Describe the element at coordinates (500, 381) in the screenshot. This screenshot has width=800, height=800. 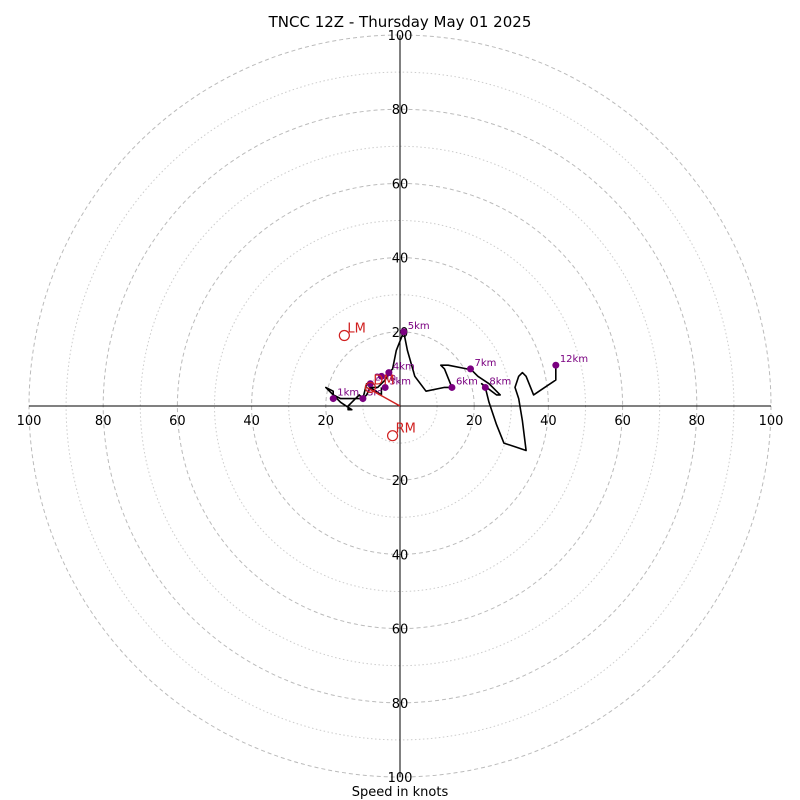
I see `height-label: 8km` at that location.